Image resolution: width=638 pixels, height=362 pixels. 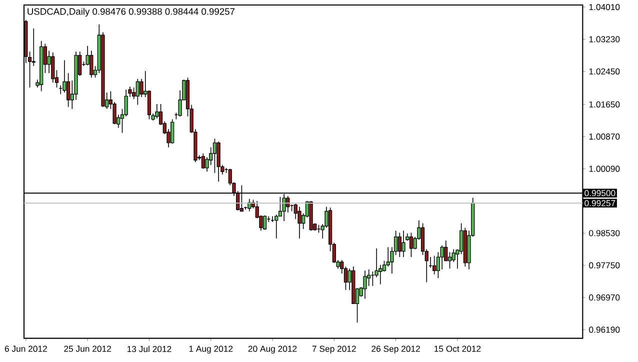 I want to click on x-tick-label: 26 Sep 2012, so click(x=396, y=350).